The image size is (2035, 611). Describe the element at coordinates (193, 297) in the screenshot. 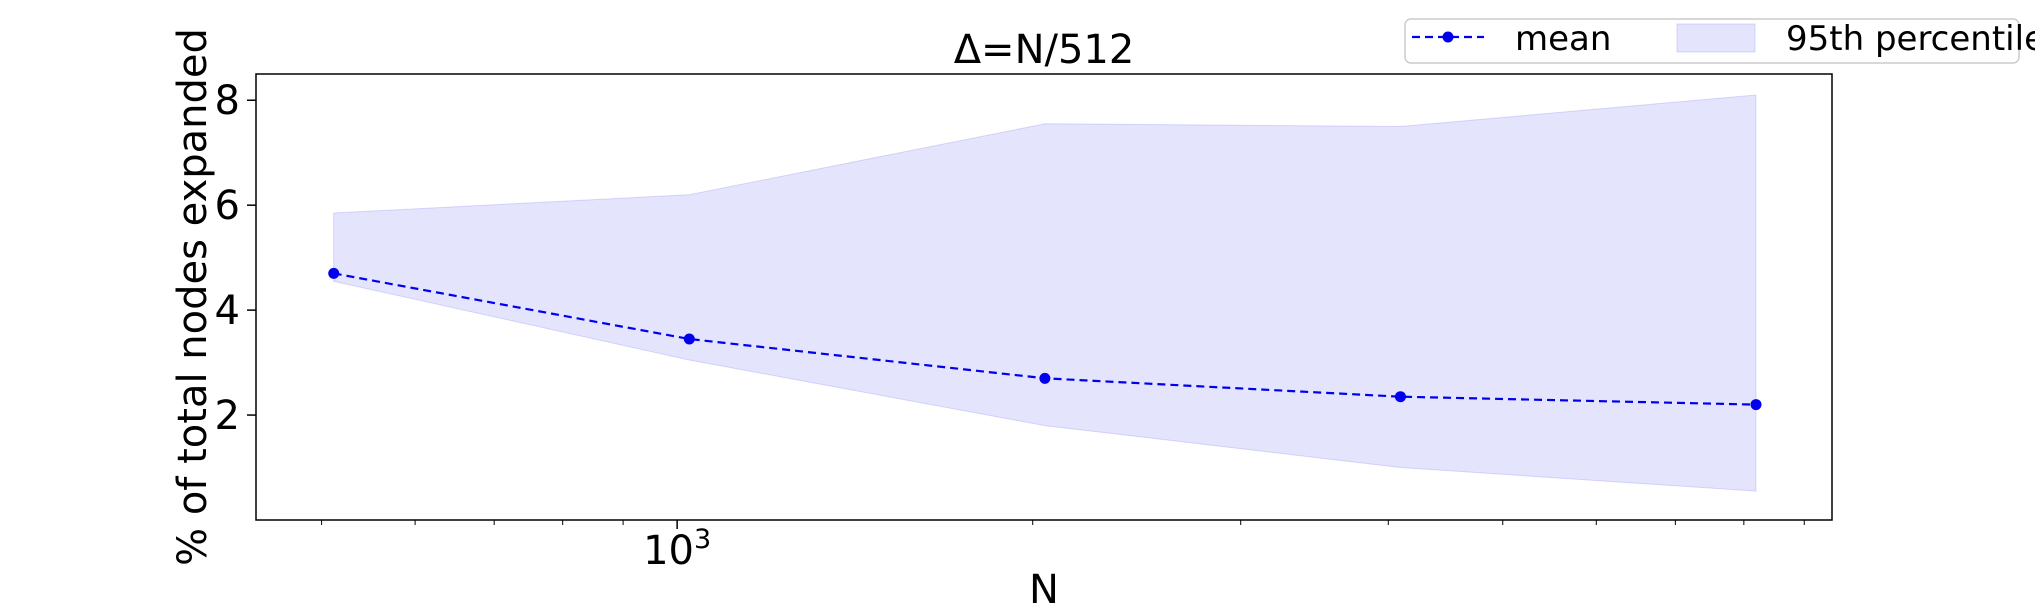

I see `y-axis-label: % of total nodes expanded` at that location.